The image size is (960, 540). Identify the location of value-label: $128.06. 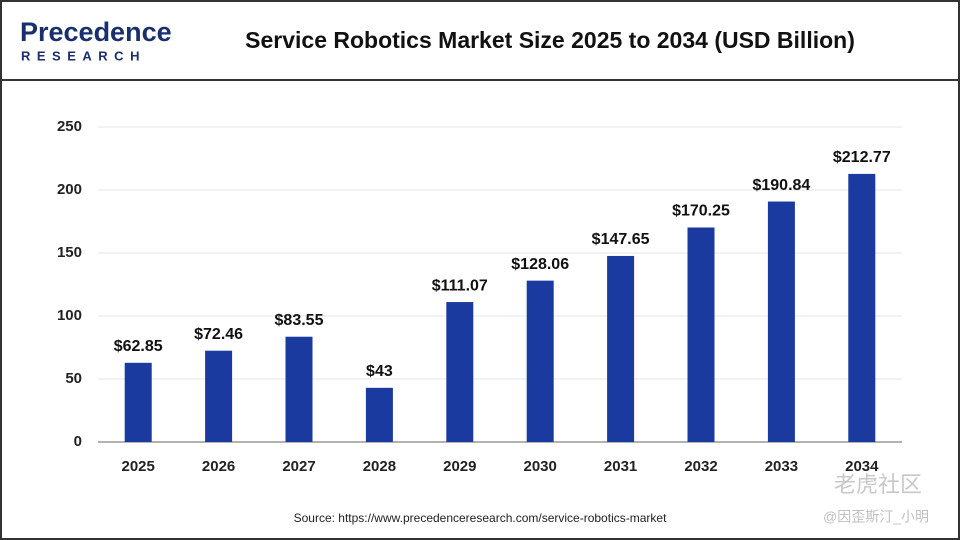
(540, 264).